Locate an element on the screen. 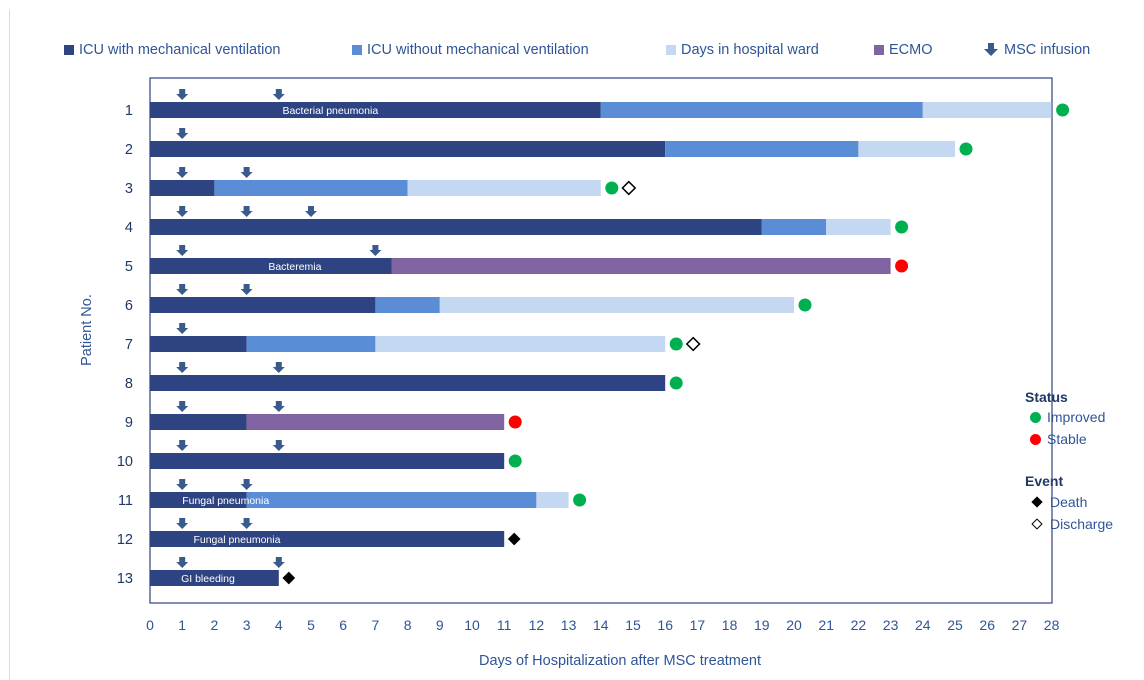 Image resolution: width=1144 pixels, height=680 pixels. legend-ward: Days in hospital ward is located at coordinates (742, 50).